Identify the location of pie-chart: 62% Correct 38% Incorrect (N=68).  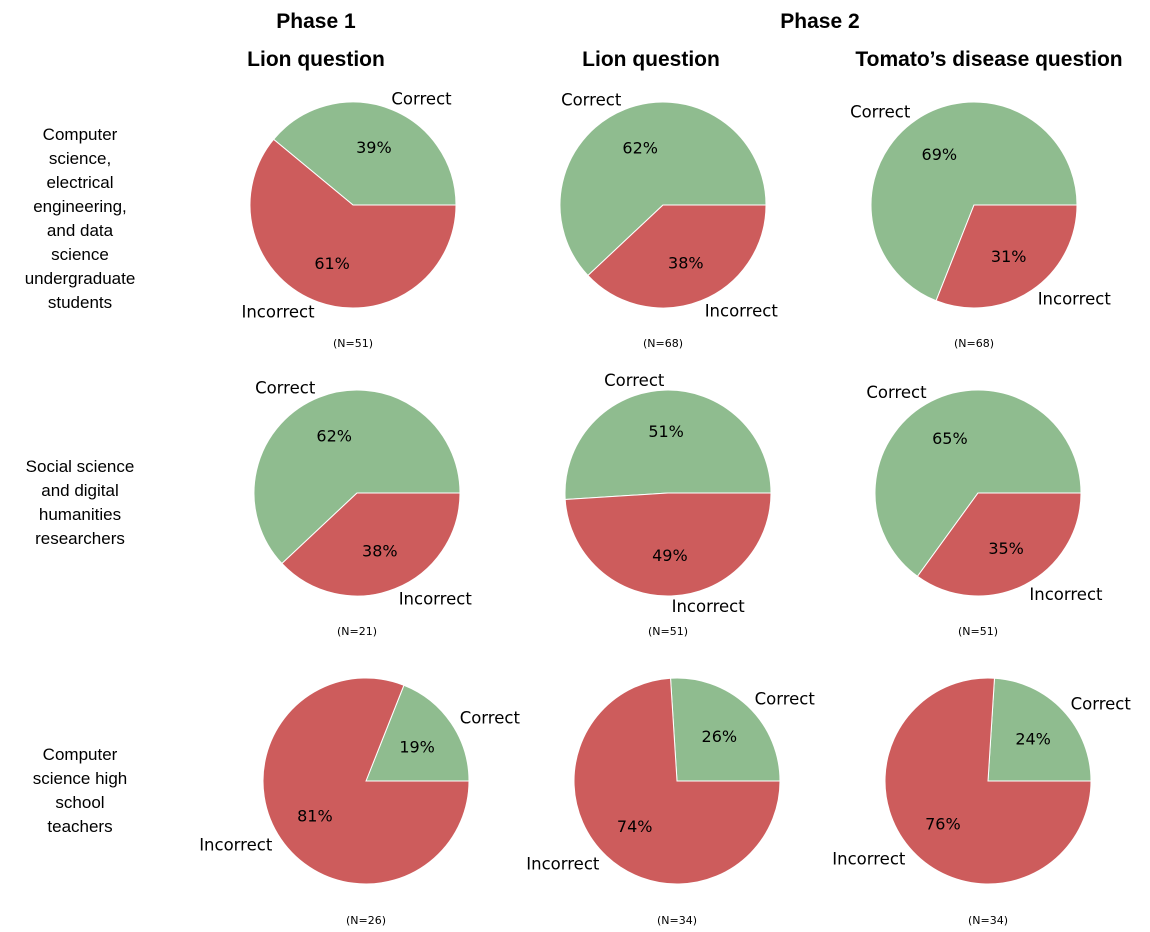
(669, 220).